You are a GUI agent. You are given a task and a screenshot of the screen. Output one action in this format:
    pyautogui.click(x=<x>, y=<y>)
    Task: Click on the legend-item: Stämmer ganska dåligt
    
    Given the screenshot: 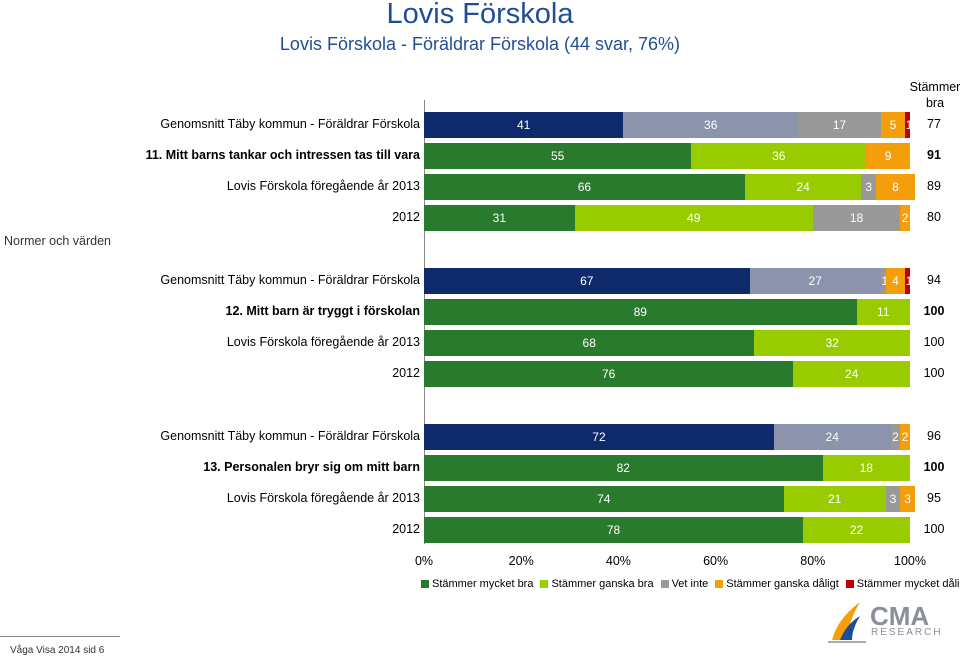 What is the action you would take?
    pyautogui.click(x=777, y=584)
    